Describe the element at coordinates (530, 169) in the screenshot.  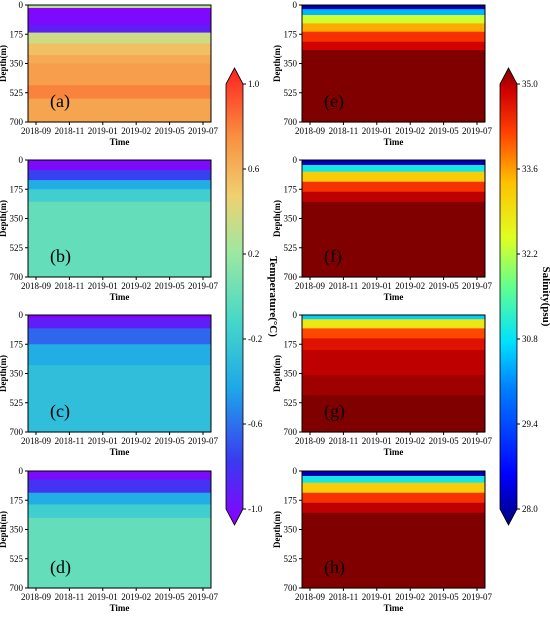
I see `colorbar-tick-label: 33.6` at that location.